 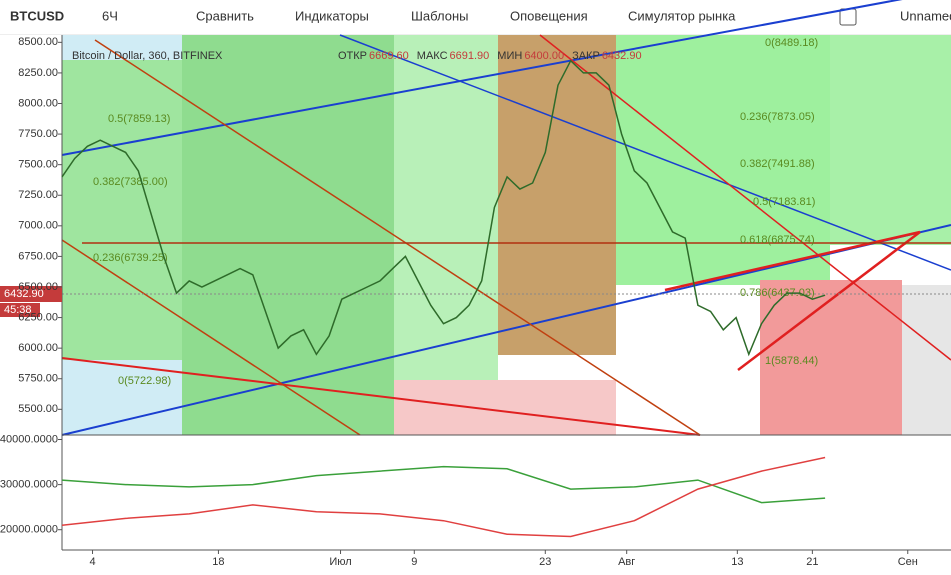 What do you see at coordinates (622, 56) in the screenshot?
I see `legend-value: 6432.90` at bounding box center [622, 56].